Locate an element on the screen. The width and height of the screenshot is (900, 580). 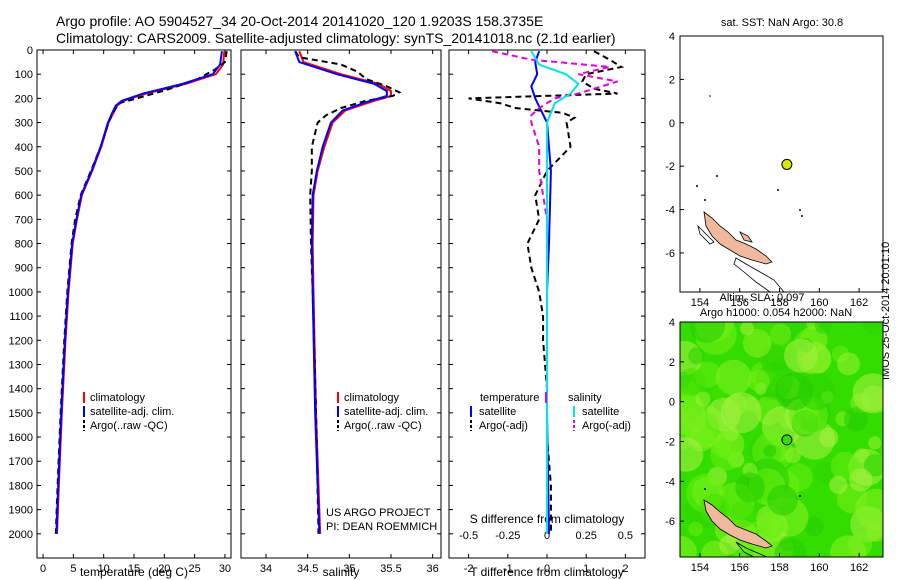
depth-tick-label: 1000 is located at coordinates (21, 293).